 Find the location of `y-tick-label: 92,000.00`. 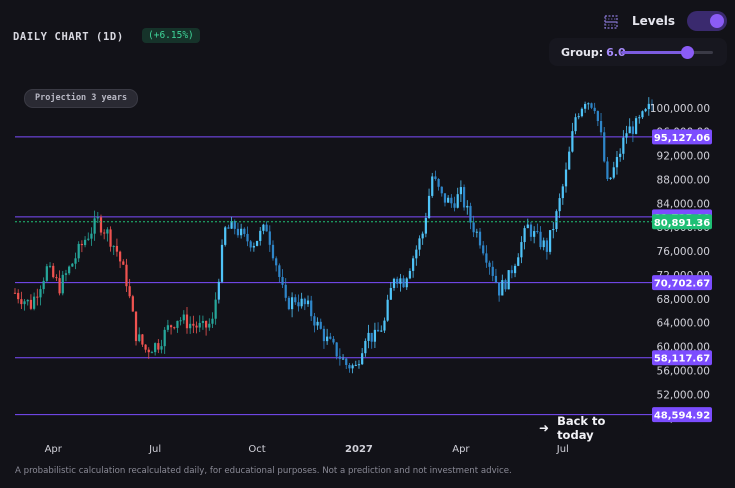

y-tick-label: 92,000.00 is located at coordinates (683, 157).